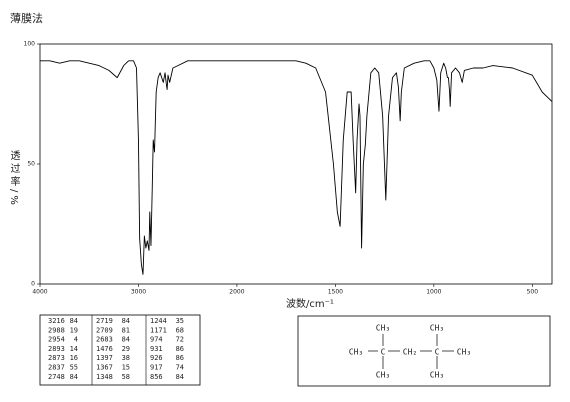 This screenshot has width=570, height=402. Describe the element at coordinates (126, 330) in the screenshot. I see `peak-cell: 81` at that location.